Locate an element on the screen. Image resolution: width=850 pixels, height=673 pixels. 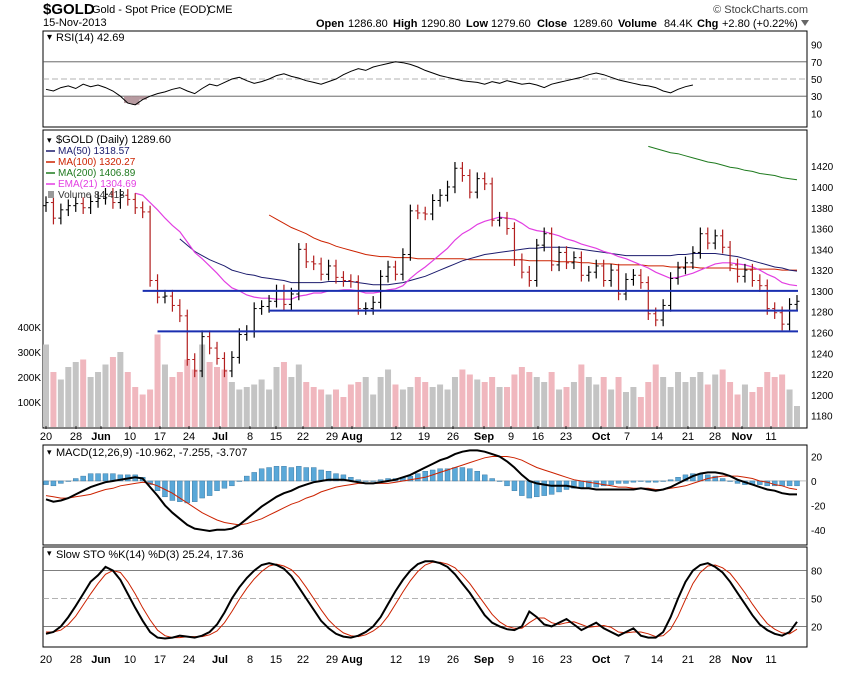
high-label: High is located at coordinates (405, 24).